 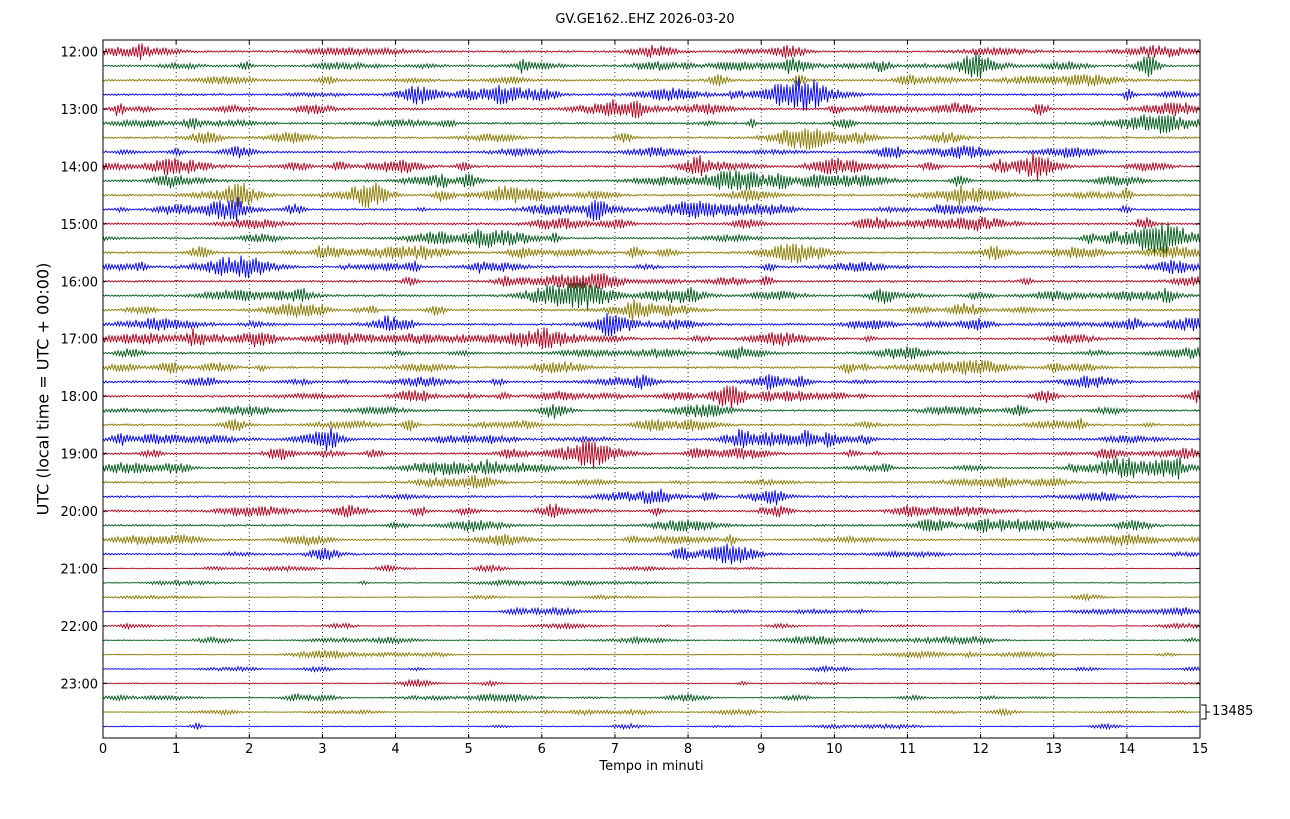 I want to click on y-tick-label: 23:00, so click(x=79, y=684).